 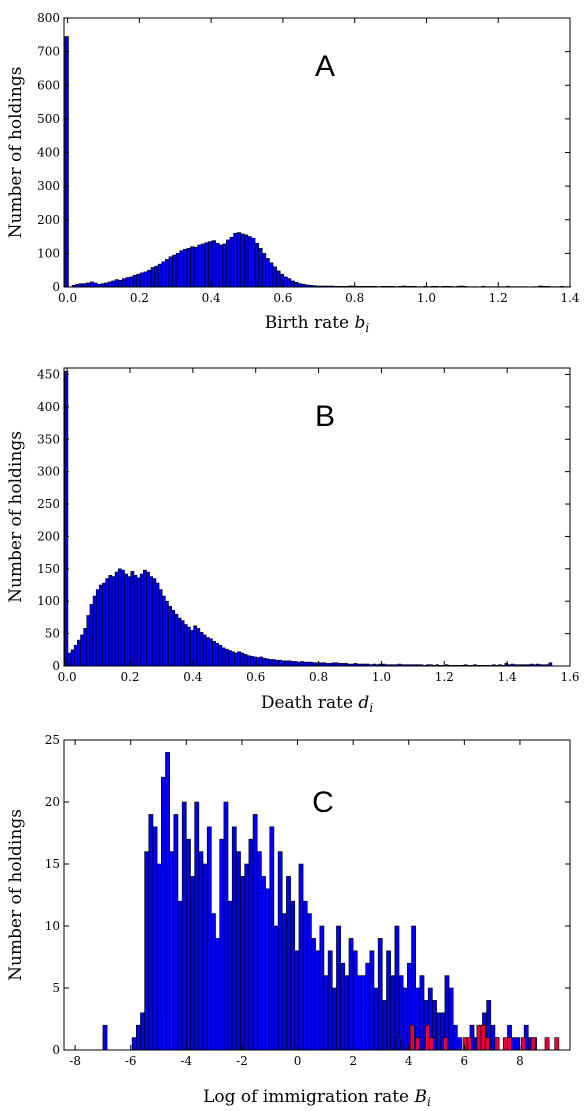 What do you see at coordinates (52, 926) in the screenshot?
I see `y-tick-label: 10` at bounding box center [52, 926].